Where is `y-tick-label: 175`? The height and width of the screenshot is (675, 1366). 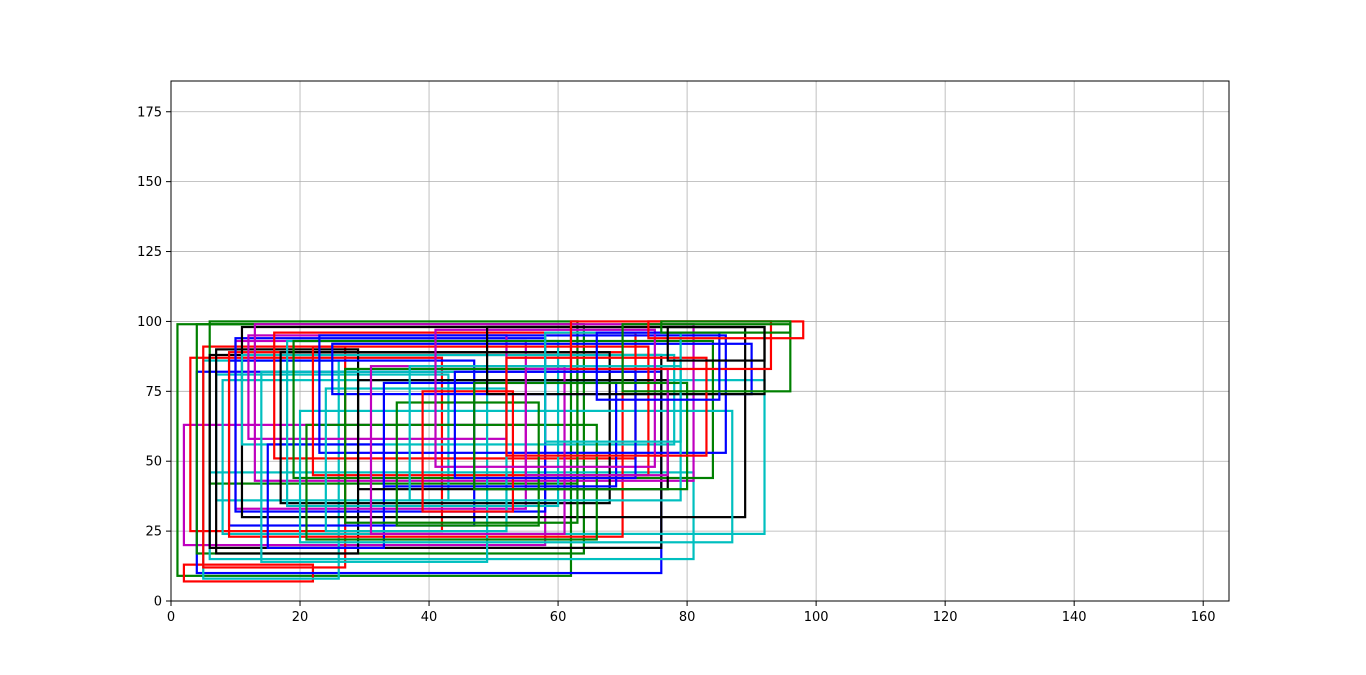 y-tick-label: 175 is located at coordinates (149, 112).